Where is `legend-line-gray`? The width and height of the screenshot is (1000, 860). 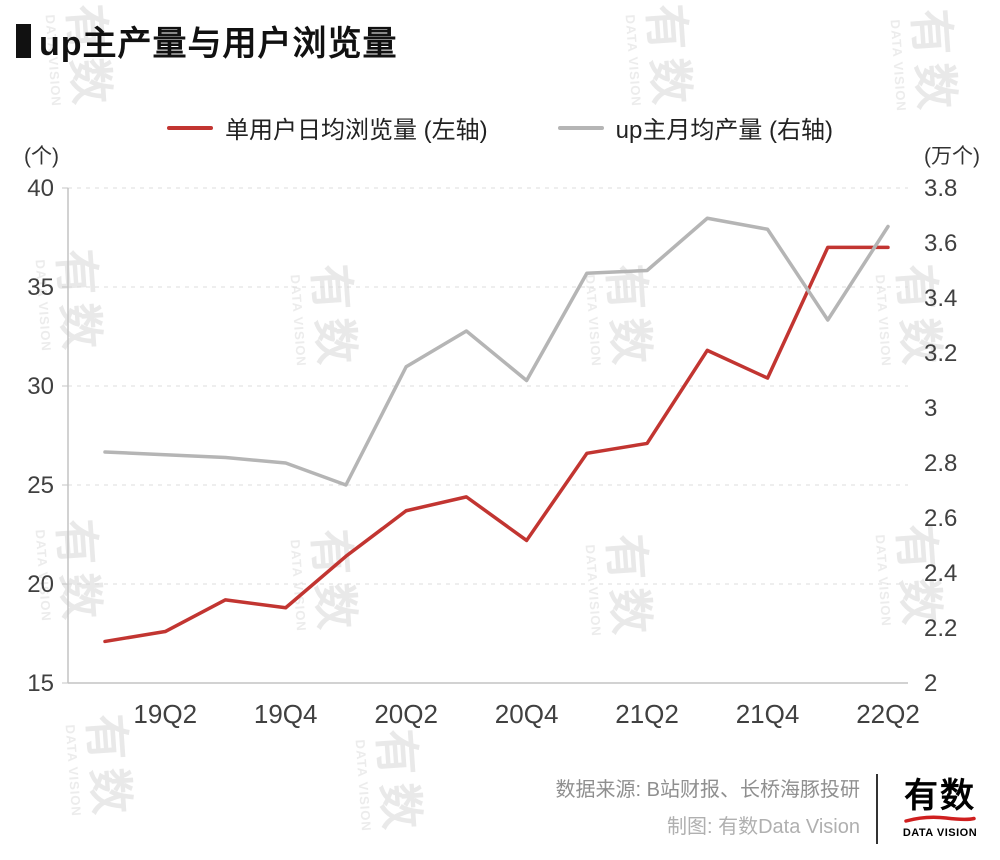 legend-line-gray is located at coordinates (580, 127).